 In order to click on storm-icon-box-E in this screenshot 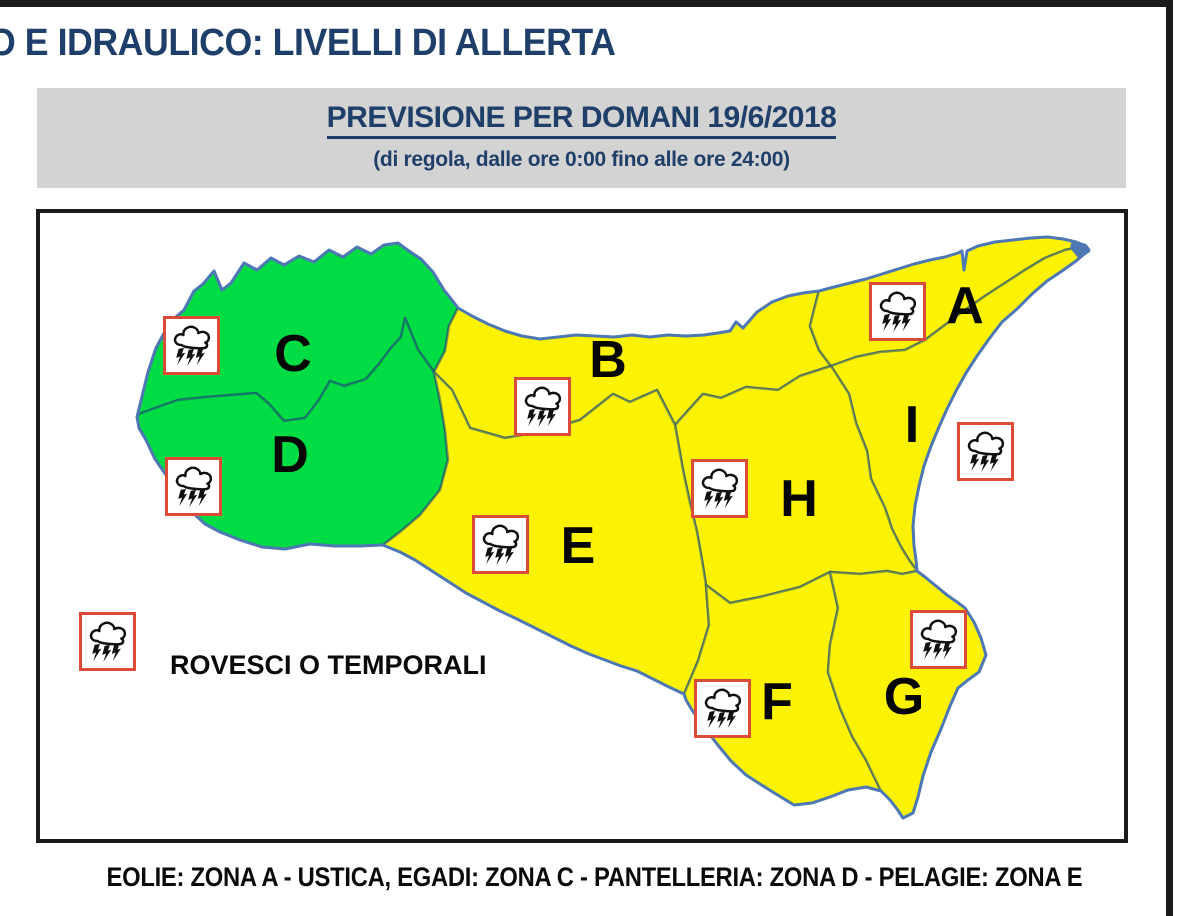, I will do `click(500, 544)`.